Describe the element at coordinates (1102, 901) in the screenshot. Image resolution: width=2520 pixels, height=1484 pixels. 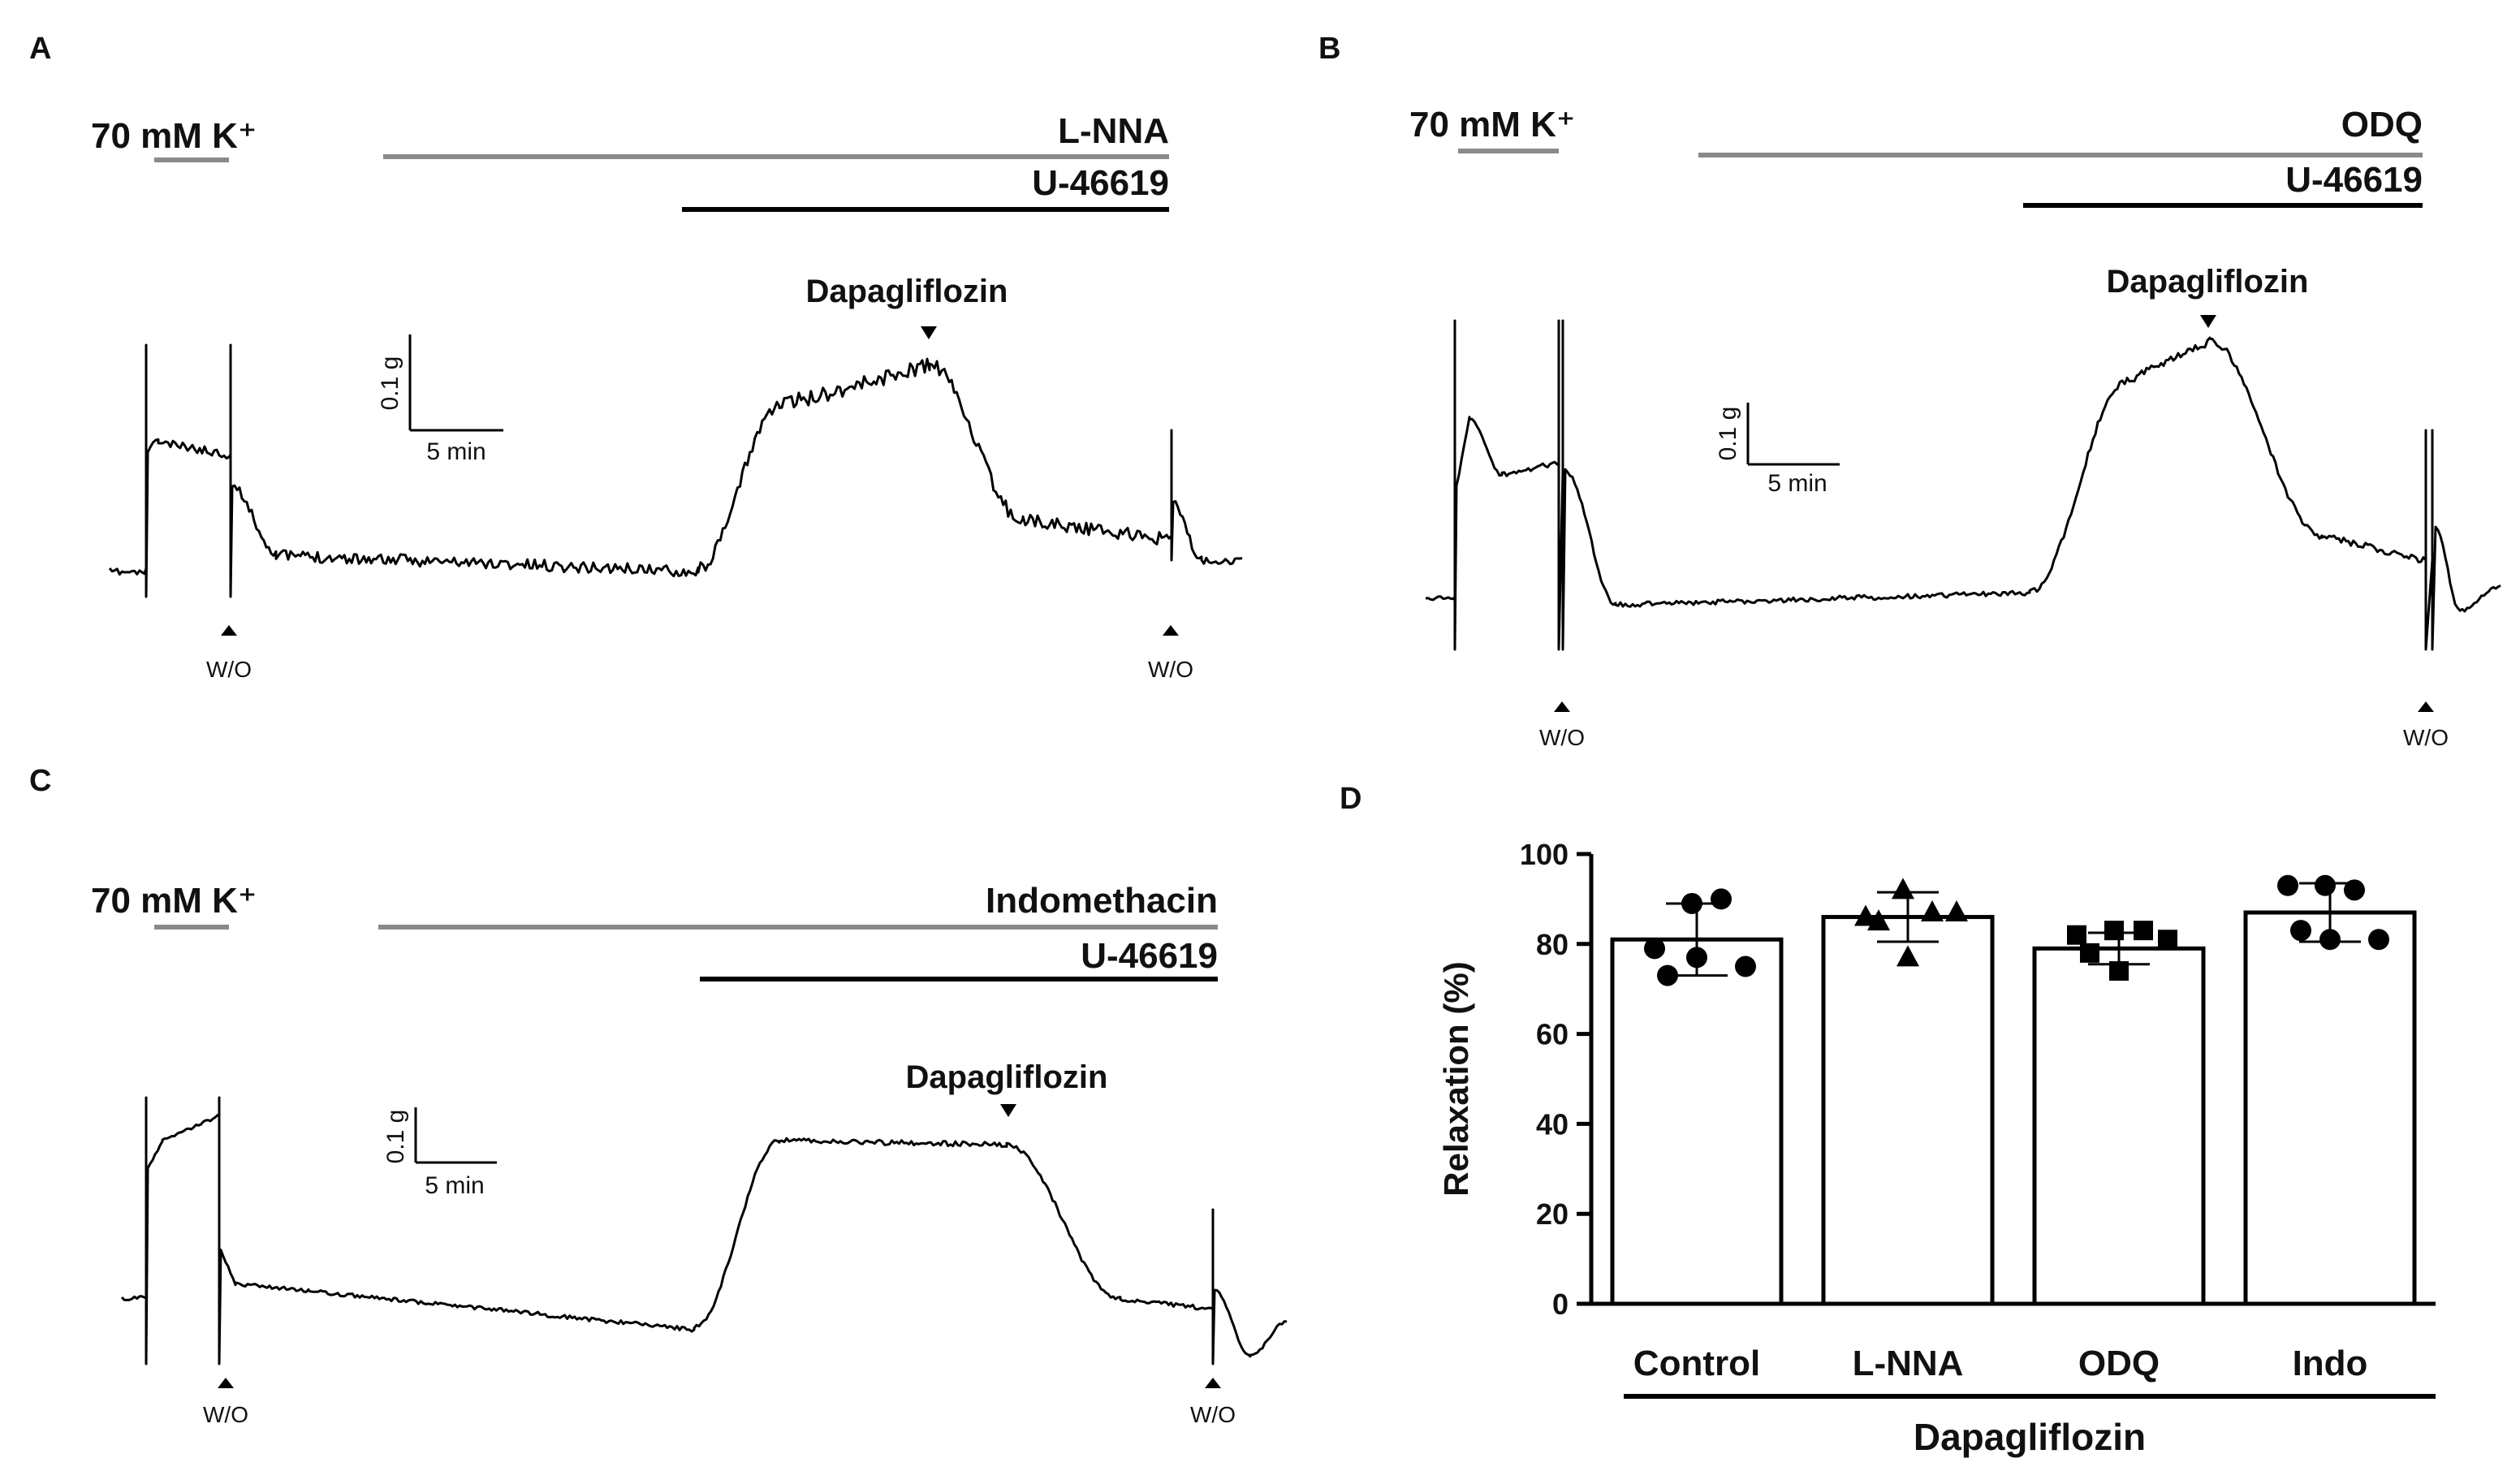
I see `drug-label: Indomethacin` at that location.